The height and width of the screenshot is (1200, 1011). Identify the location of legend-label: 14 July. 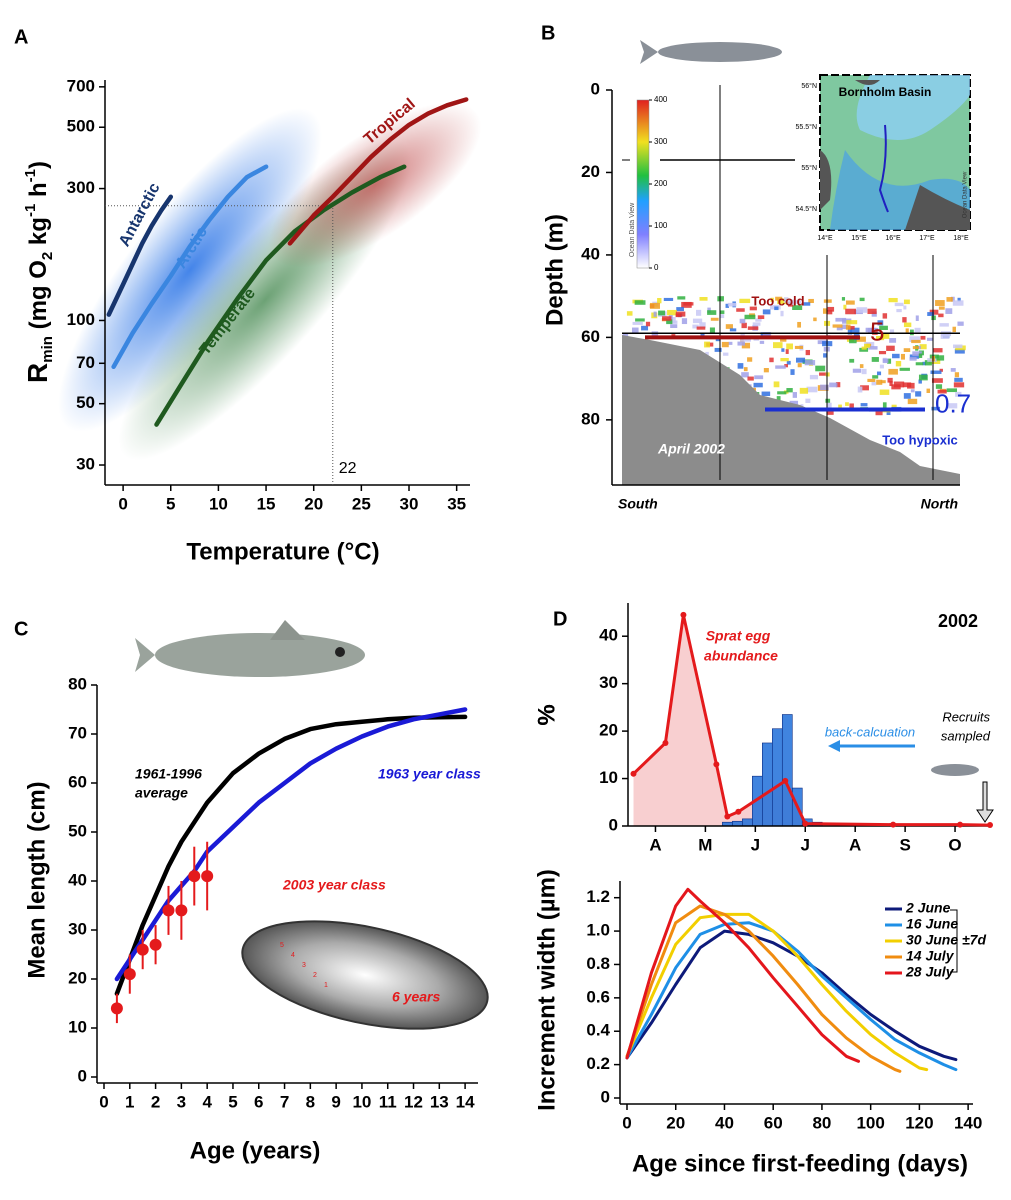
(930, 956).